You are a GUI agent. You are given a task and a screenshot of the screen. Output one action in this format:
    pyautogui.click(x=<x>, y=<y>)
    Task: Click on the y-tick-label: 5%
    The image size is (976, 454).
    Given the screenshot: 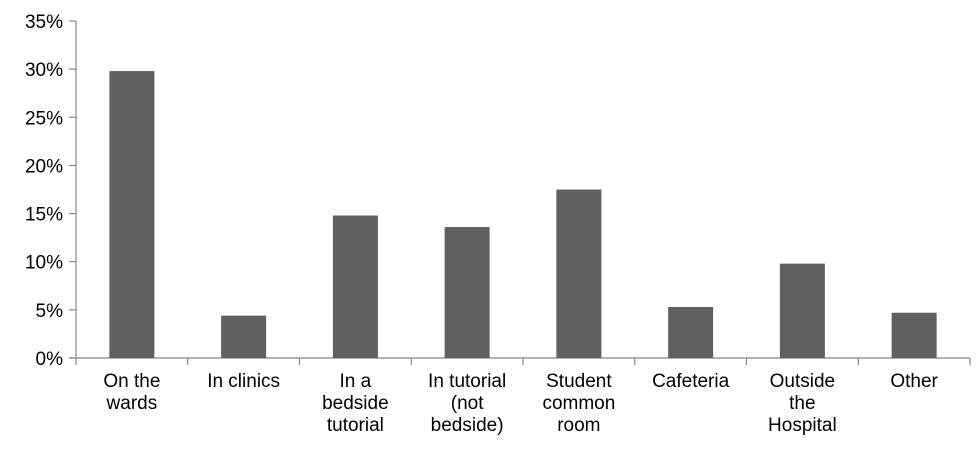 What is the action you would take?
    pyautogui.click(x=50, y=311)
    